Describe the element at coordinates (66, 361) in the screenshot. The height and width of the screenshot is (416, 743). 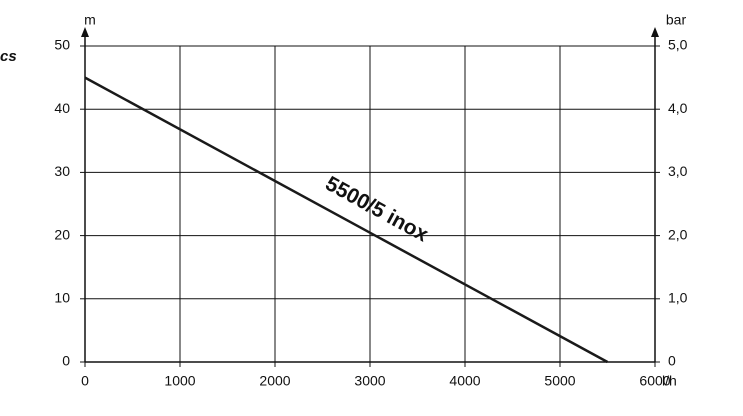
I see `y-tick-label: 0` at that location.